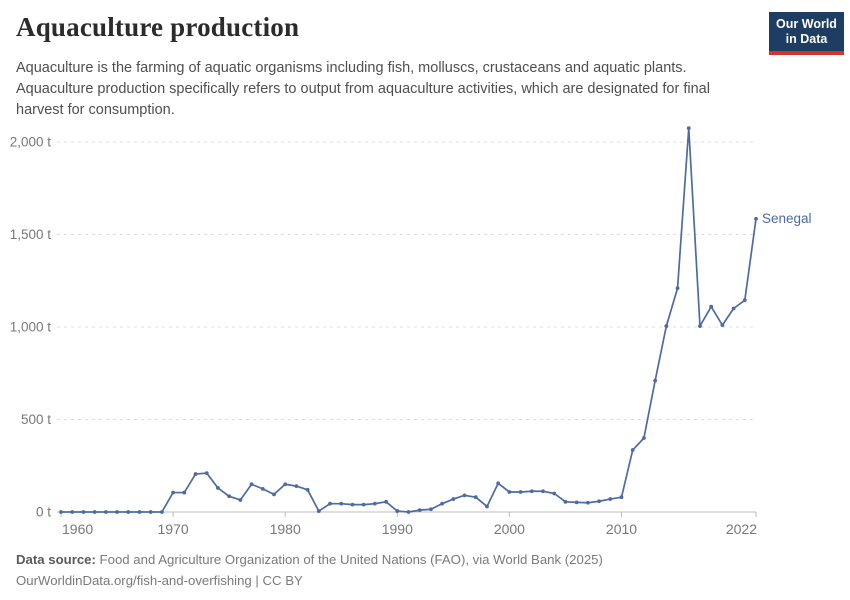 The height and width of the screenshot is (600, 850). What do you see at coordinates (806, 24) in the screenshot?
I see `owid-logo-line1: Our World` at bounding box center [806, 24].